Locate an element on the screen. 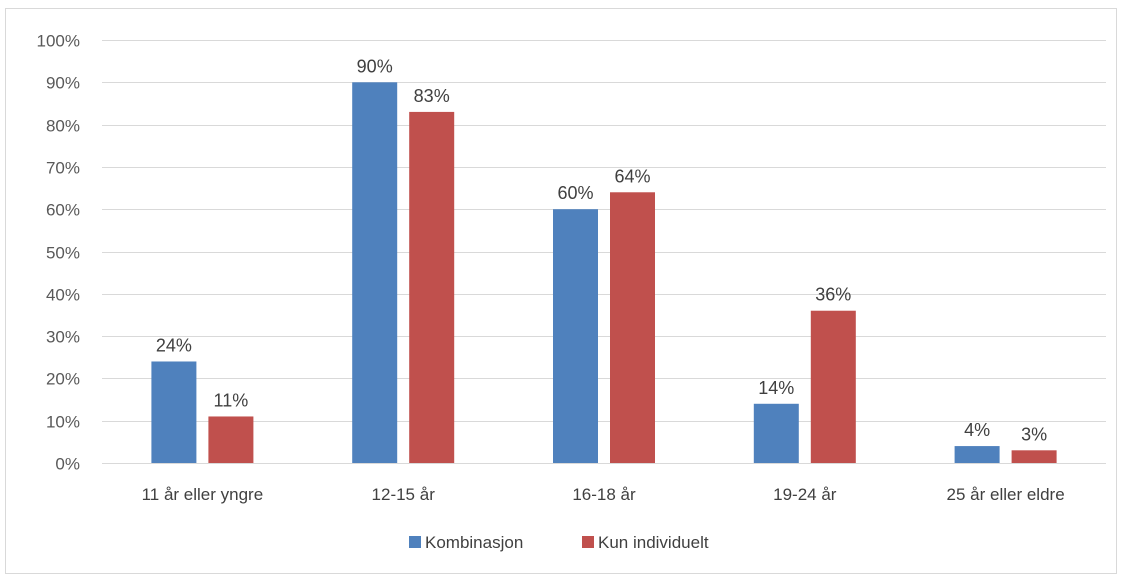  y-tick-label: 0% is located at coordinates (67, 464).